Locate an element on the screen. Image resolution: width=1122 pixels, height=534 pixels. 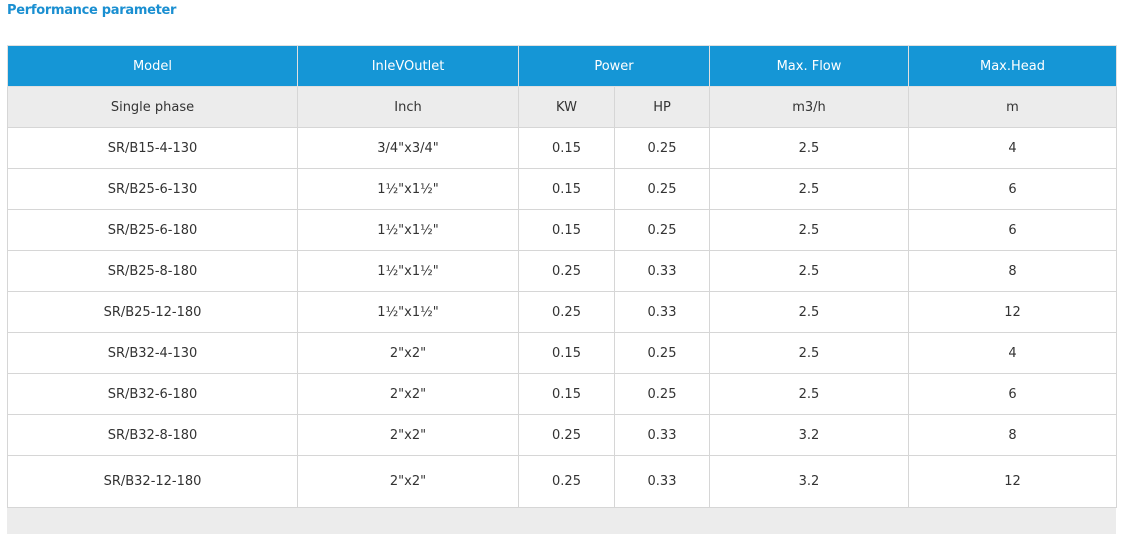
data-cell: SR/B25-6-180 is located at coordinates (152, 230).